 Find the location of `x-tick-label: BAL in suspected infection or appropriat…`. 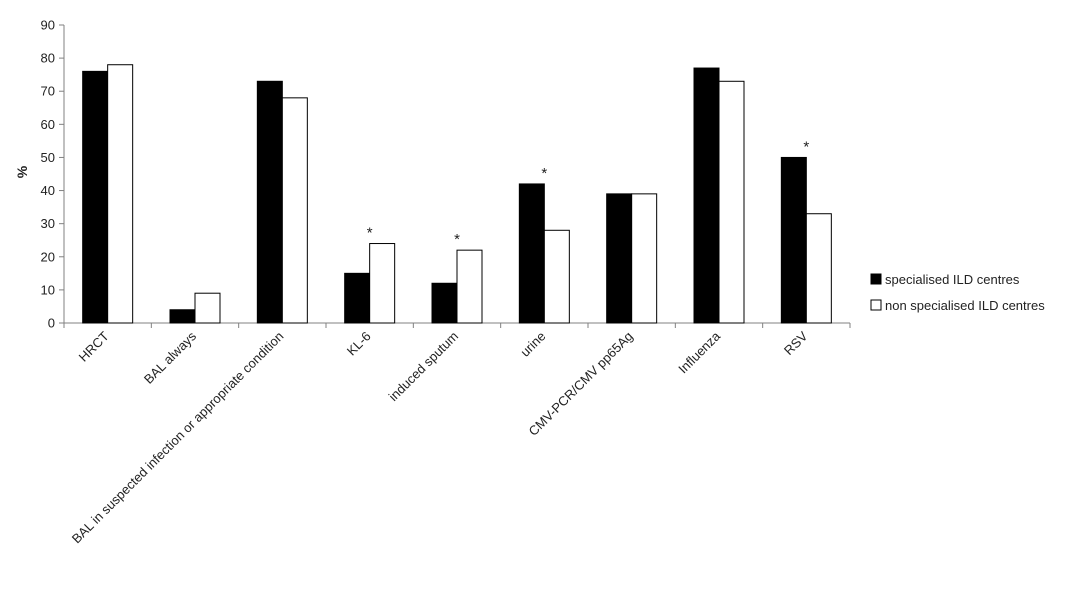

x-tick-label: BAL in suspected infection or appropriat… is located at coordinates (178, 438).